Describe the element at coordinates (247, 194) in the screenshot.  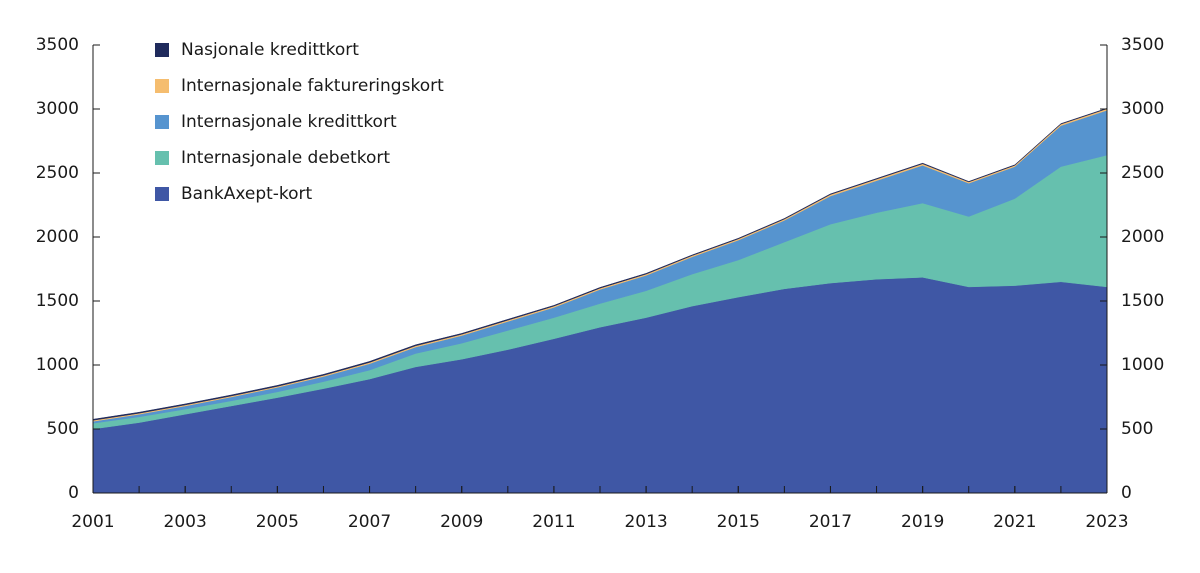
I see `legend-label: BankAxept-kort` at that location.